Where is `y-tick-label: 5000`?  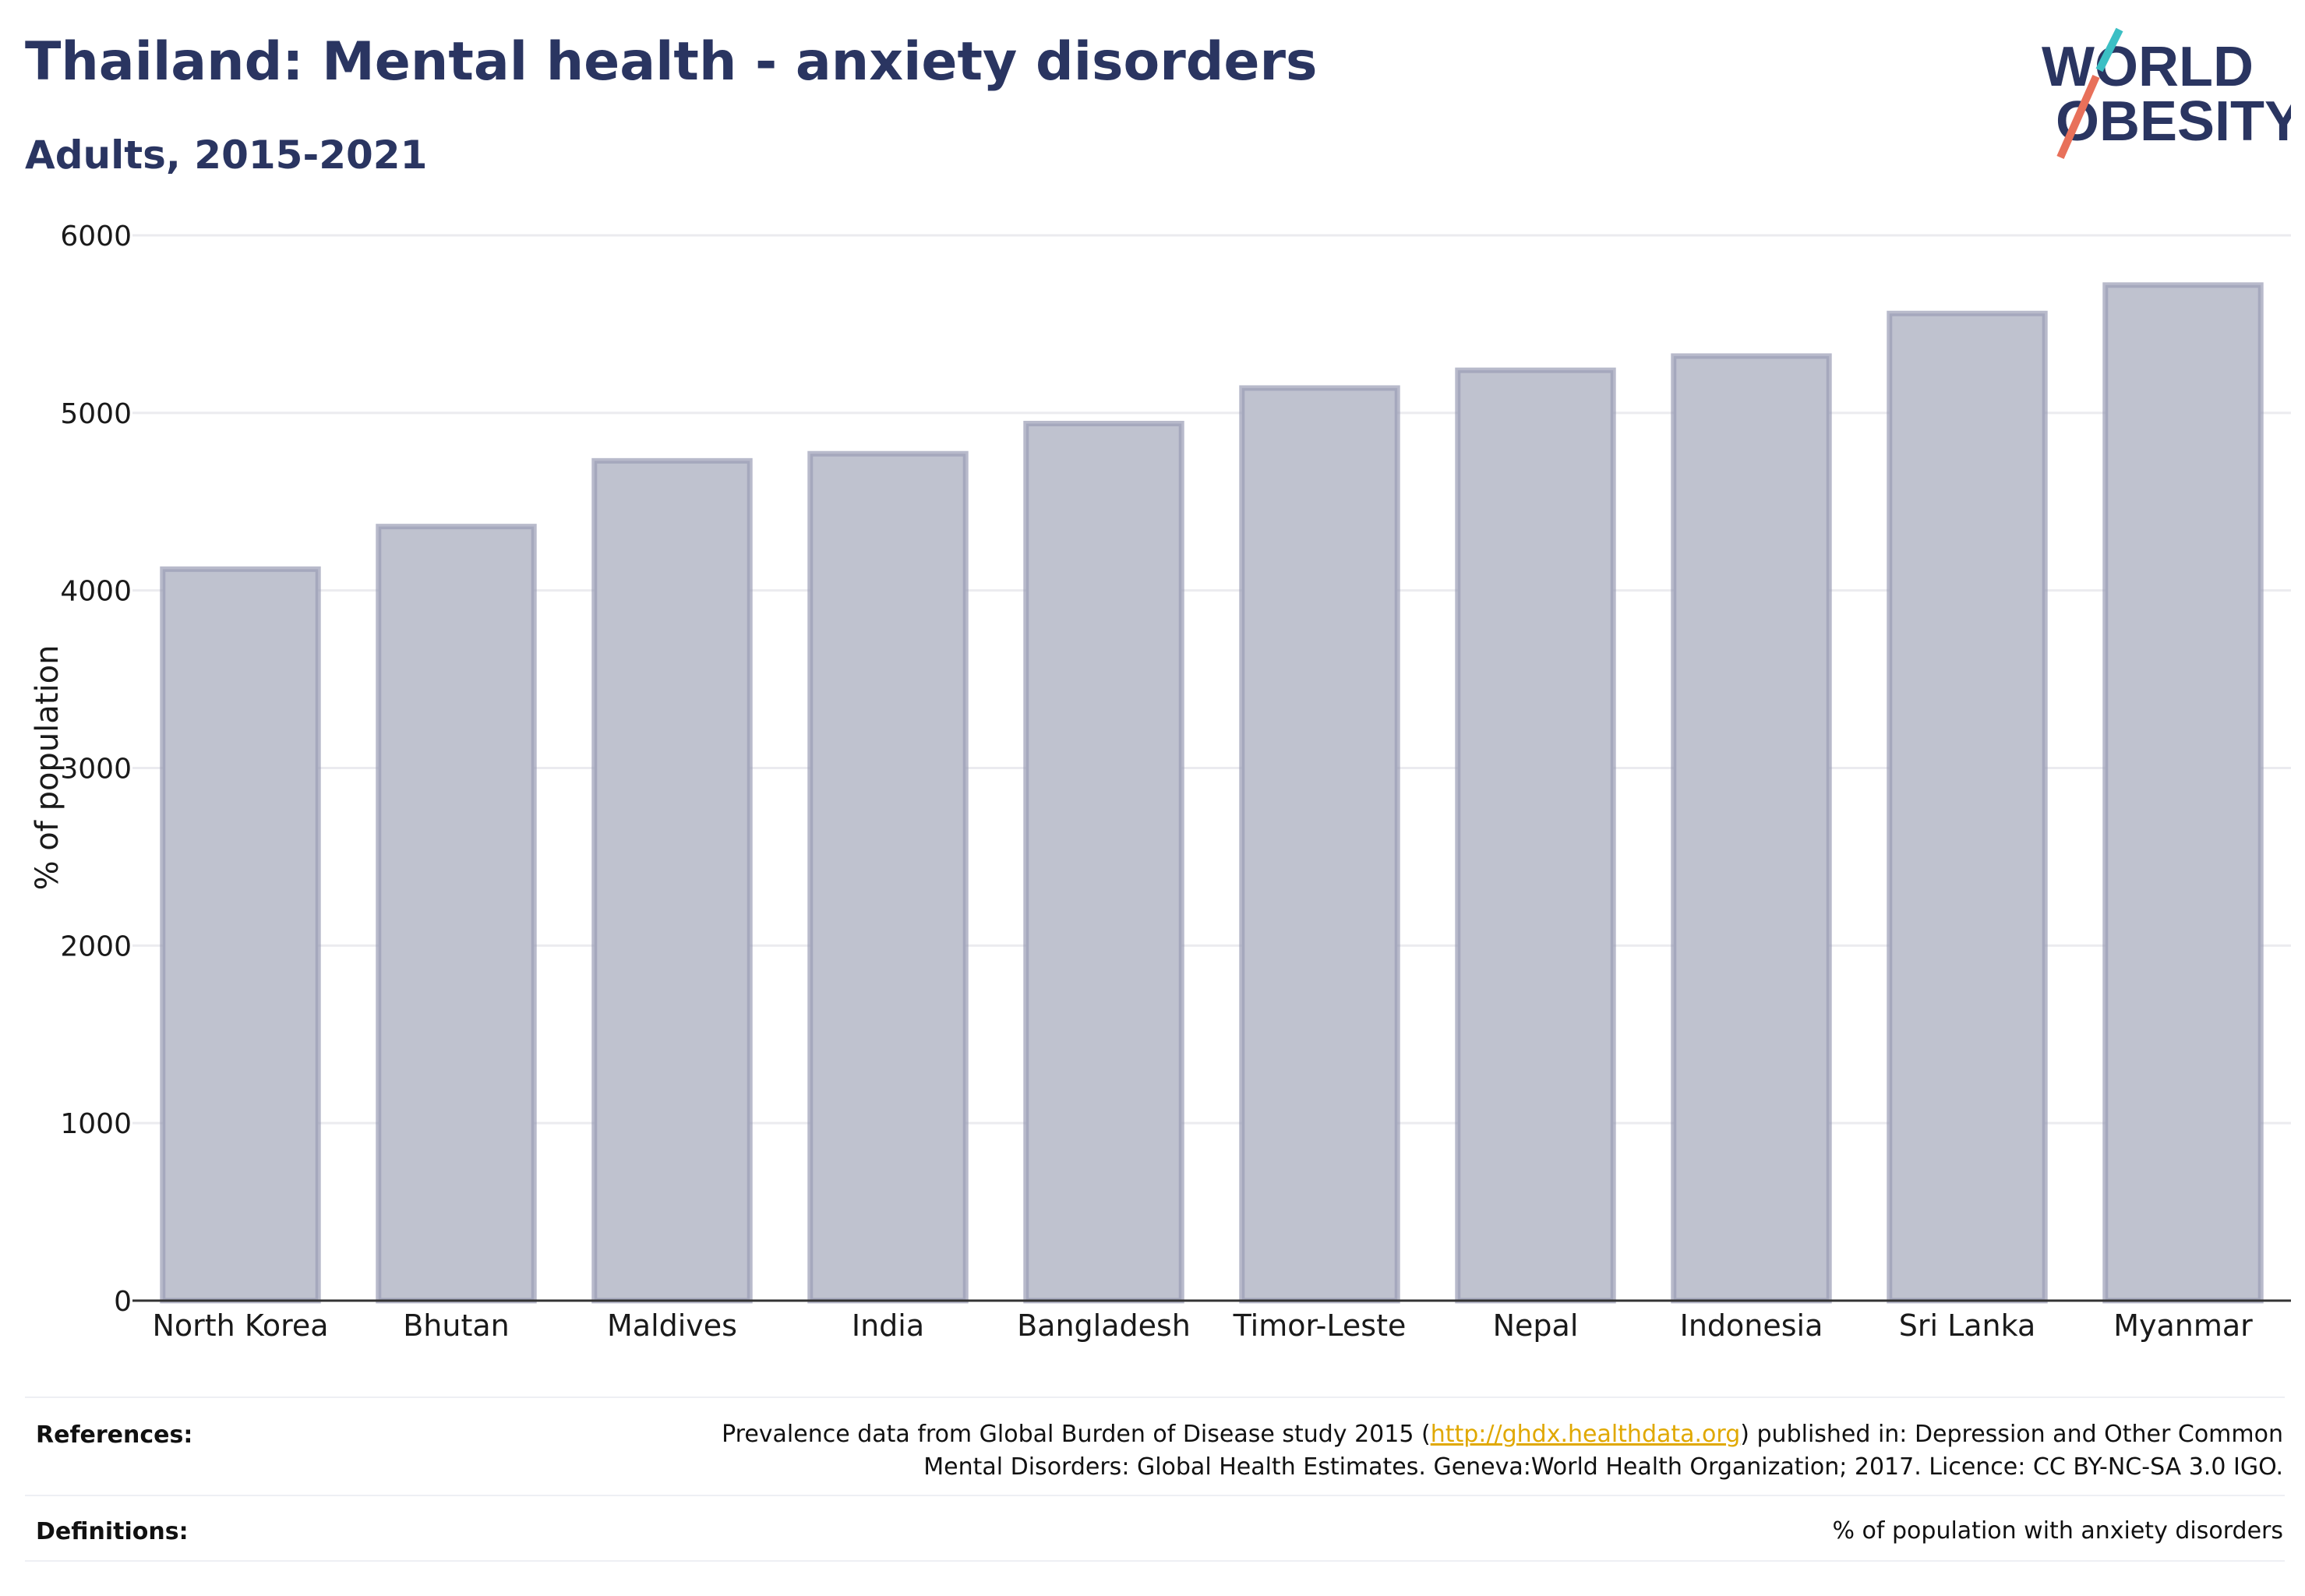
y-tick-label: 5000 is located at coordinates (96, 414).